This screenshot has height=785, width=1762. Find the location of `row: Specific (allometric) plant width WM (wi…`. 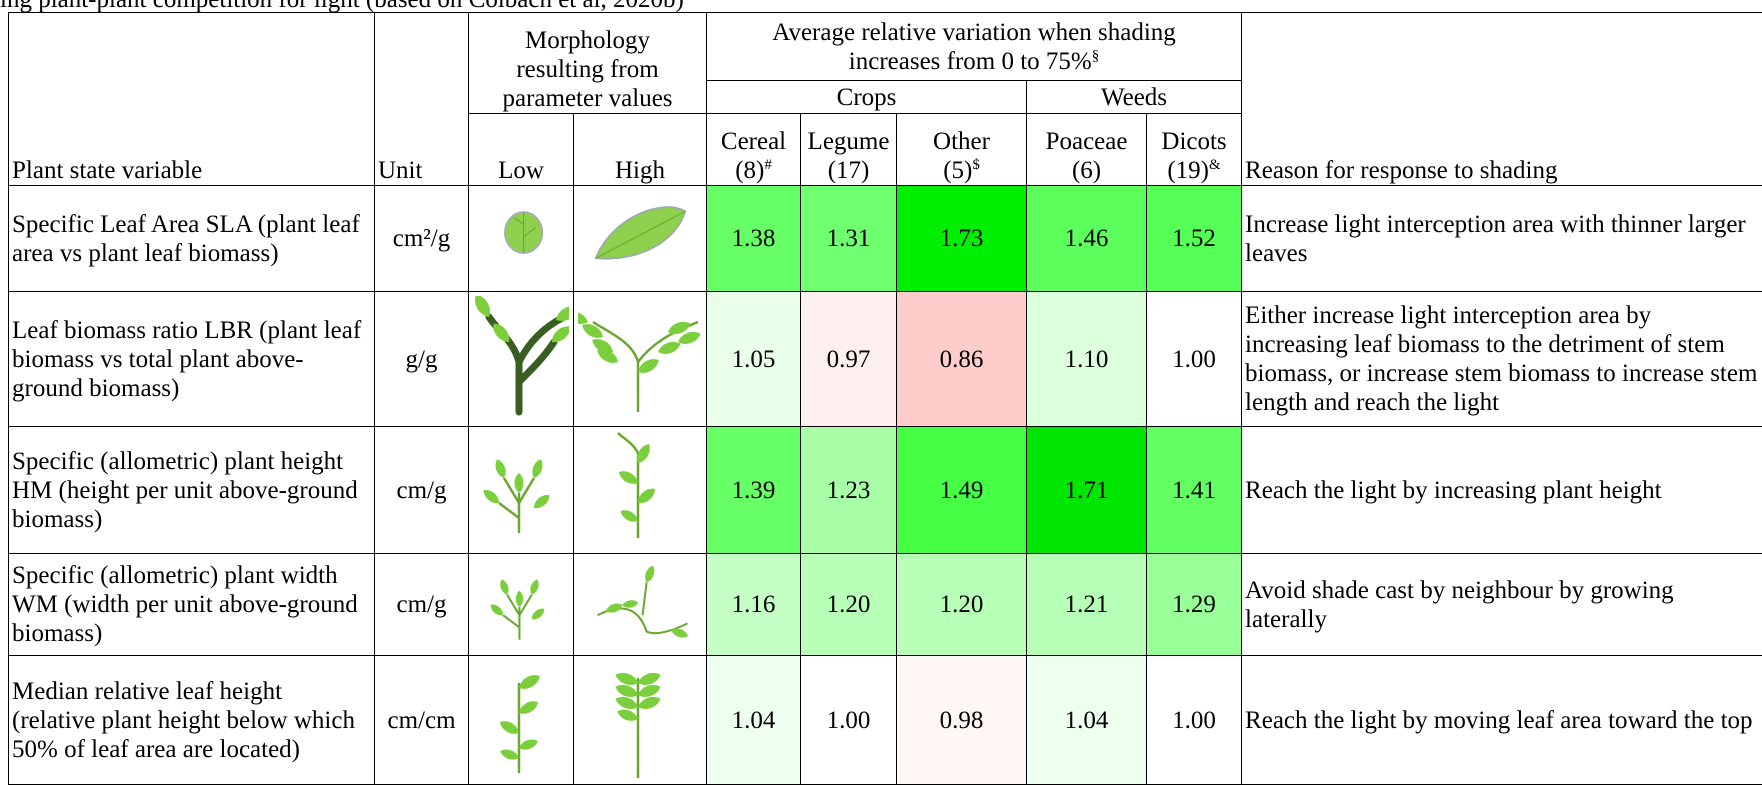

row: Specific (allometric) plant width WM (wi… is located at coordinates (885, 605).